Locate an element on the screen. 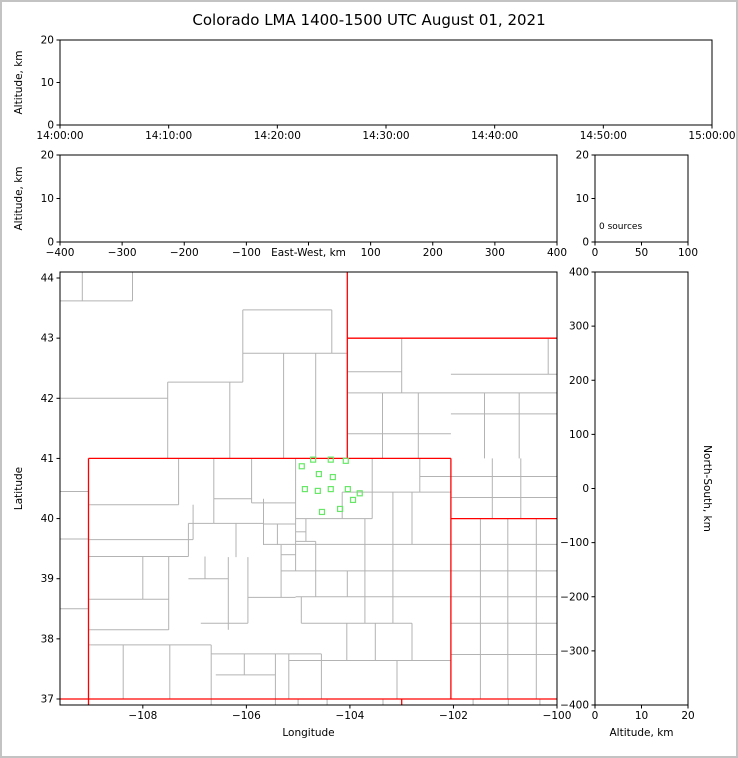  svg-text: 38 is located at coordinates (47, 639).